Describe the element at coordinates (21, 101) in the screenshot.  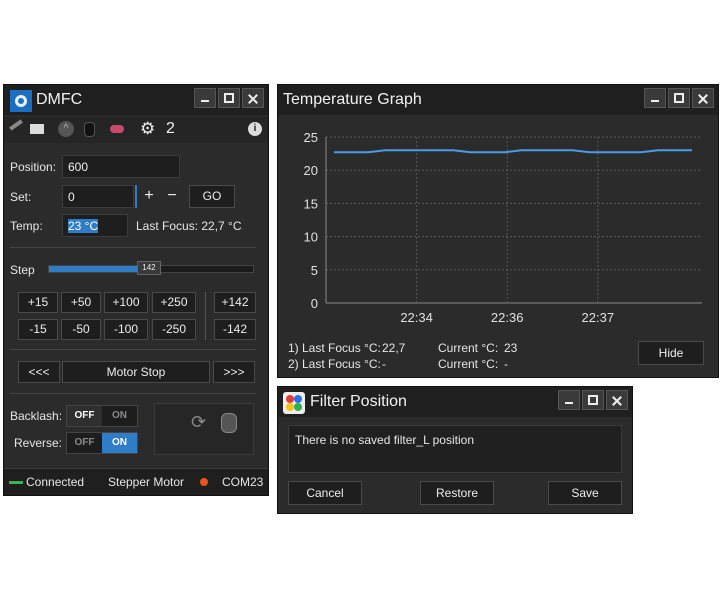
I see `dmfc-logo-icon` at that location.